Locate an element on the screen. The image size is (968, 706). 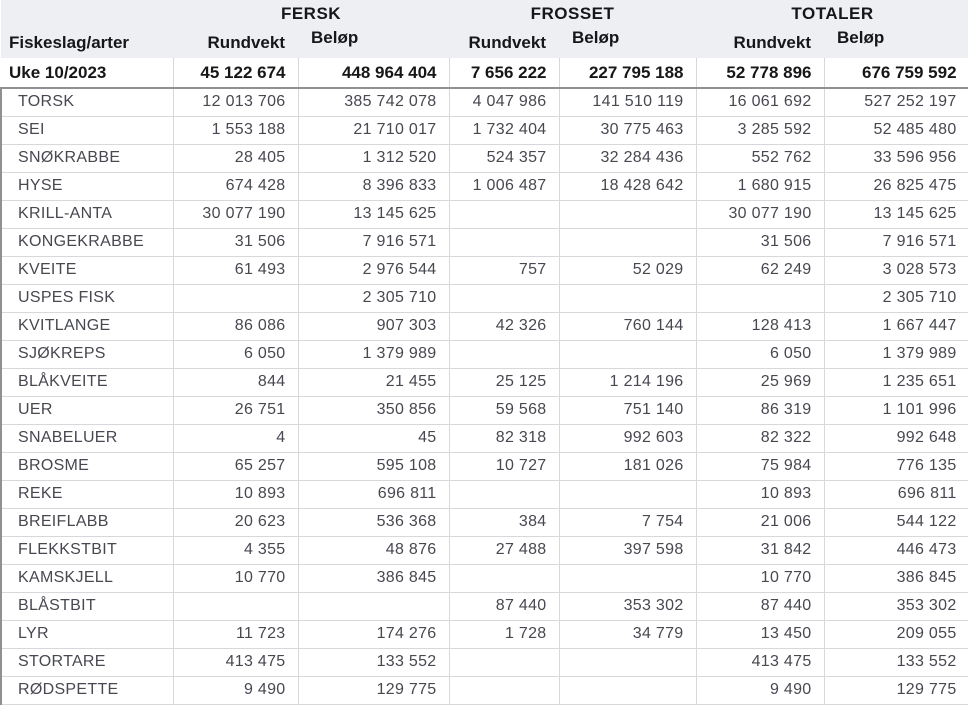
table-row: STORTARE 413 475 133 552 413 475 133 552 is located at coordinates (484, 661).